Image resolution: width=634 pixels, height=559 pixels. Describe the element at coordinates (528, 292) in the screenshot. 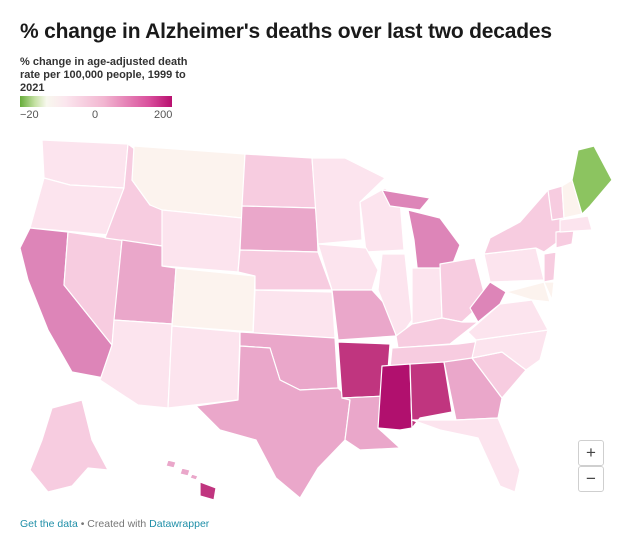

I see `state-maryland` at that location.